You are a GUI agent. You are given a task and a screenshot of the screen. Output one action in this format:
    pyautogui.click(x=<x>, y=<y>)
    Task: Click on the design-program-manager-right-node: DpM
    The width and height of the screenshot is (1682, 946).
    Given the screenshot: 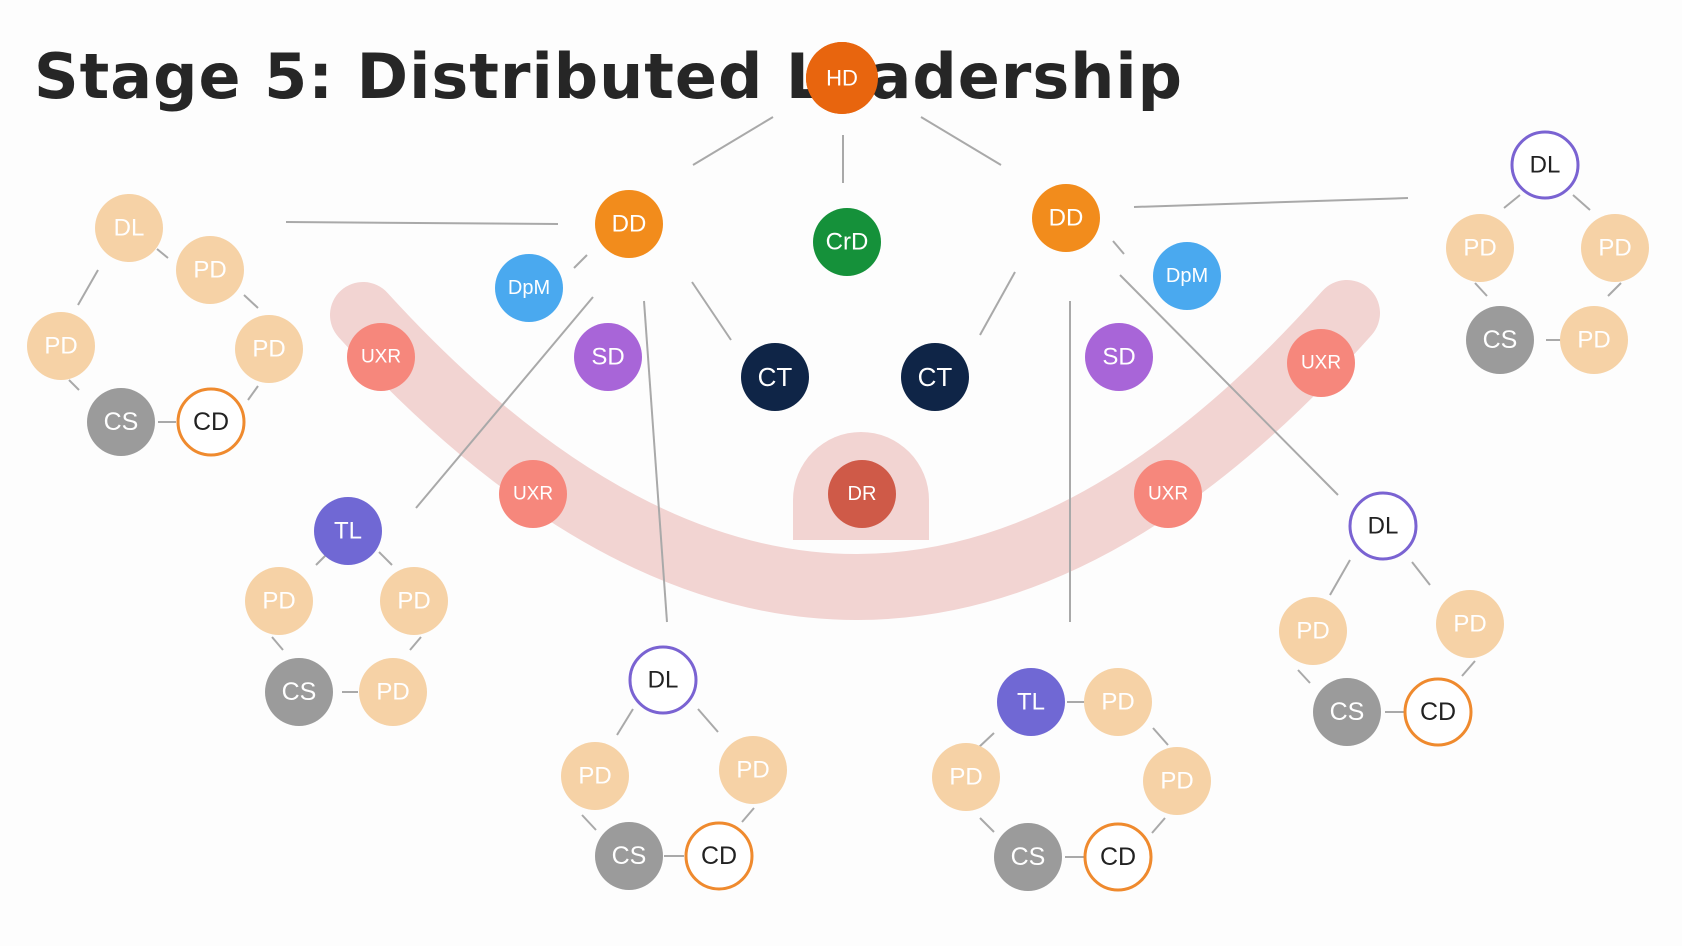 What is the action you would take?
    pyautogui.click(x=1187, y=276)
    